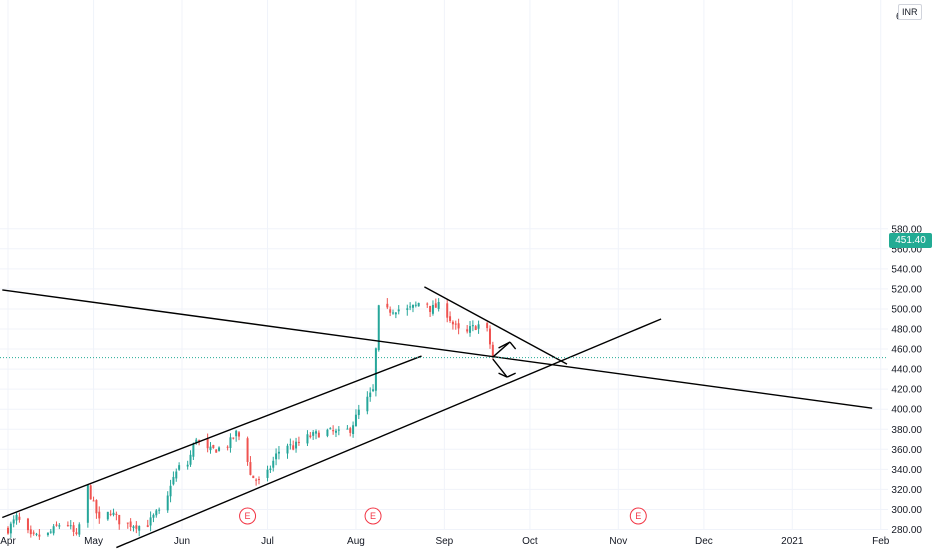  What do you see at coordinates (906, 269) in the screenshot?
I see `y-tick-label: 540.00` at bounding box center [906, 269].